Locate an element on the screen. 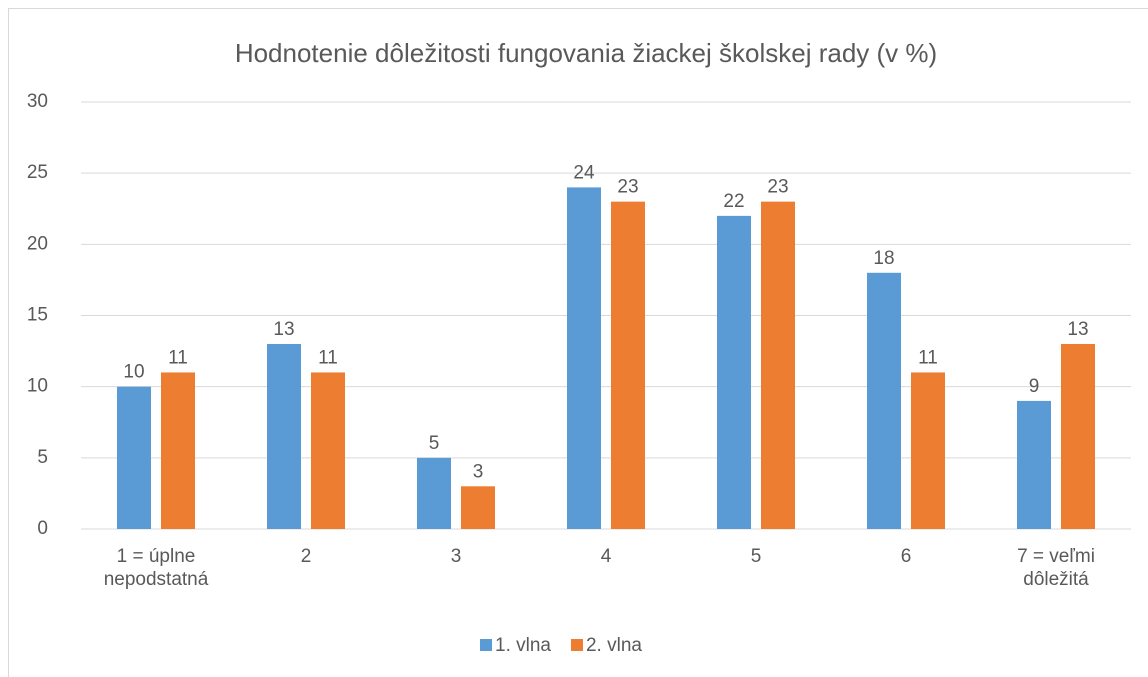 The width and height of the screenshot is (1148, 677). x-tick-label: 3 is located at coordinates (456, 556).